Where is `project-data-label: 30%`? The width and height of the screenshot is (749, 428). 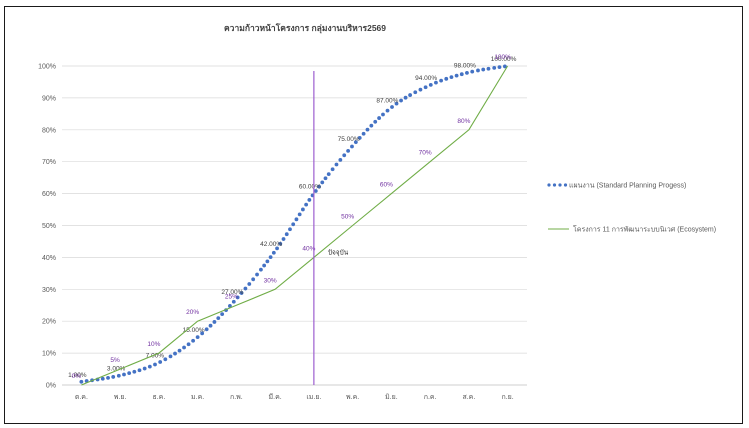 project-data-label: 30% is located at coordinates (270, 280).